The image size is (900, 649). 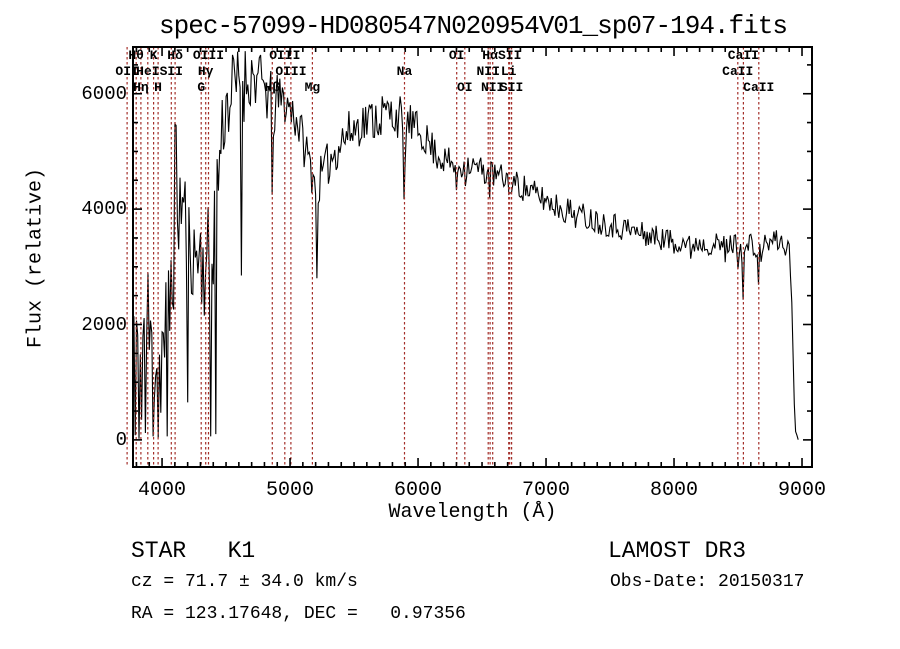 What do you see at coordinates (802, 490) in the screenshot?
I see `x-tick-label: 9000` at bounding box center [802, 490].